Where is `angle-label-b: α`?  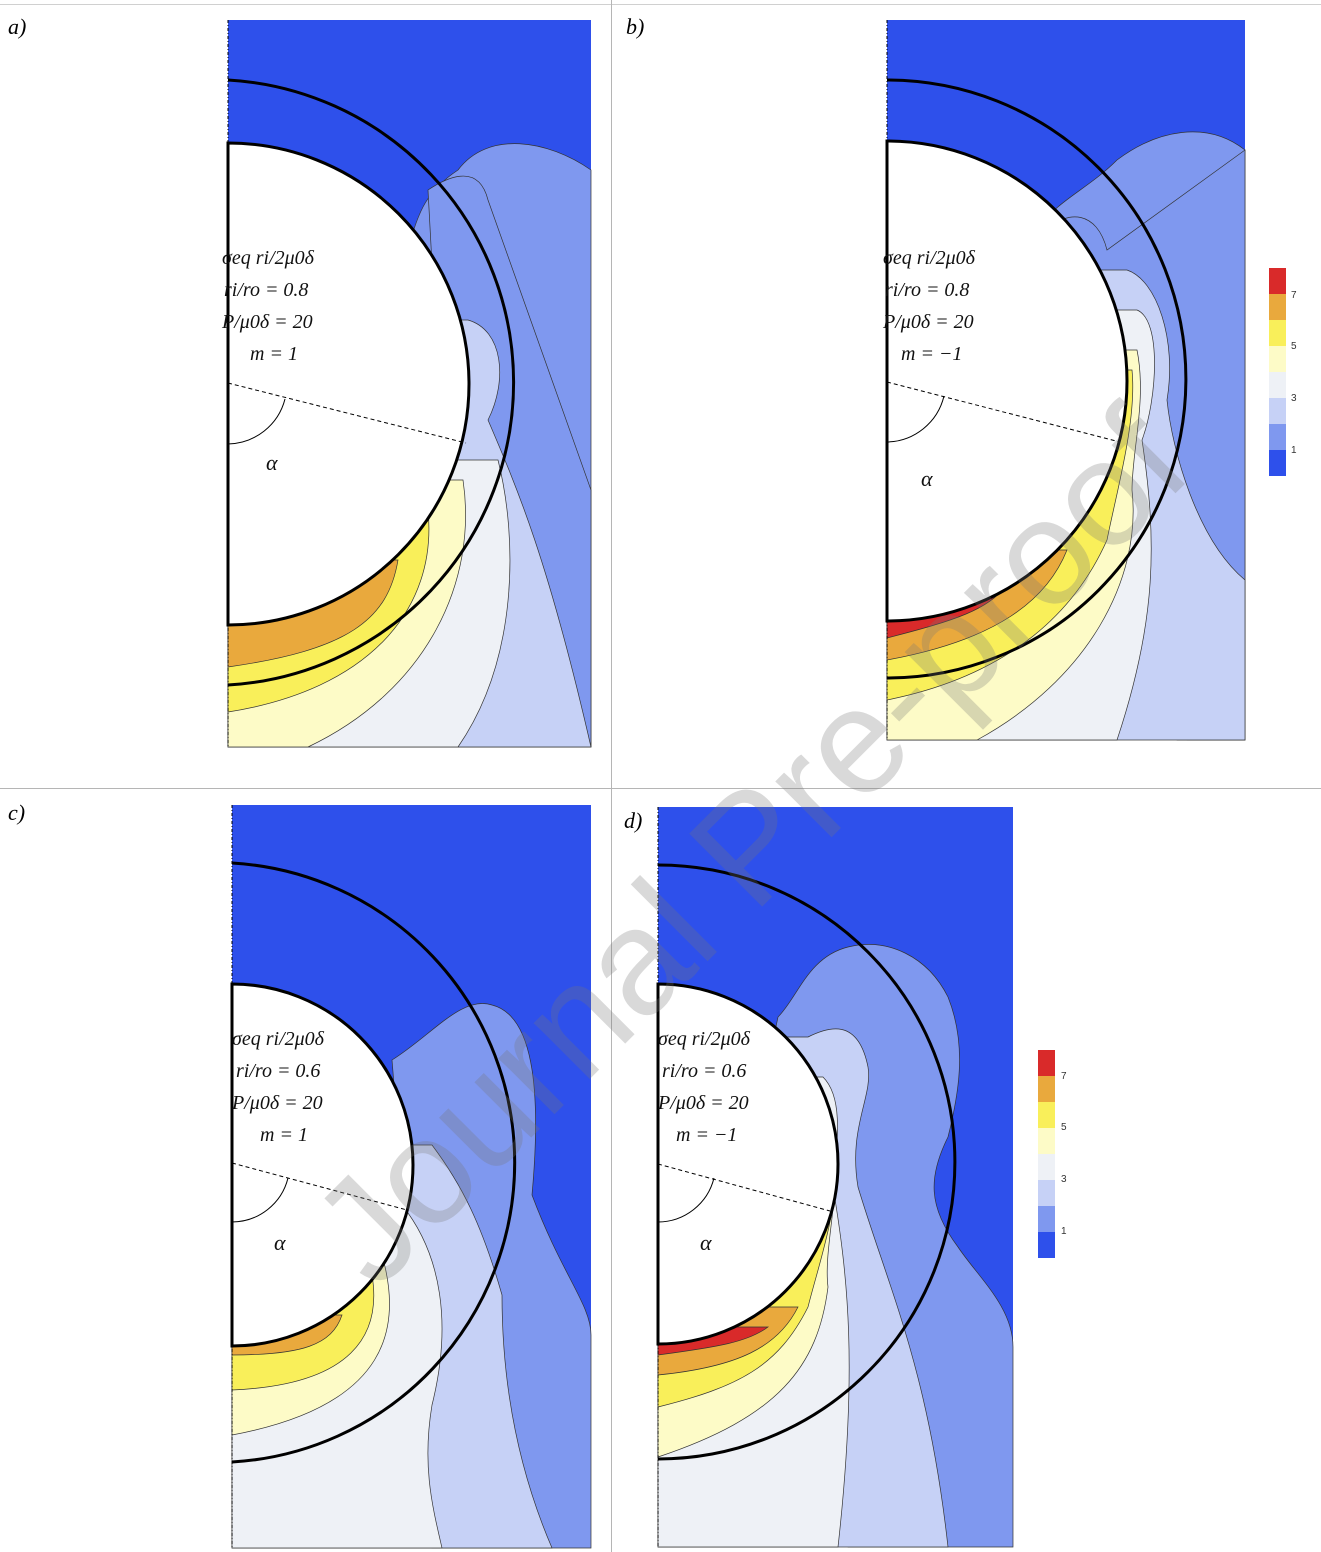
angle-label-b: α is located at coordinates (927, 478).